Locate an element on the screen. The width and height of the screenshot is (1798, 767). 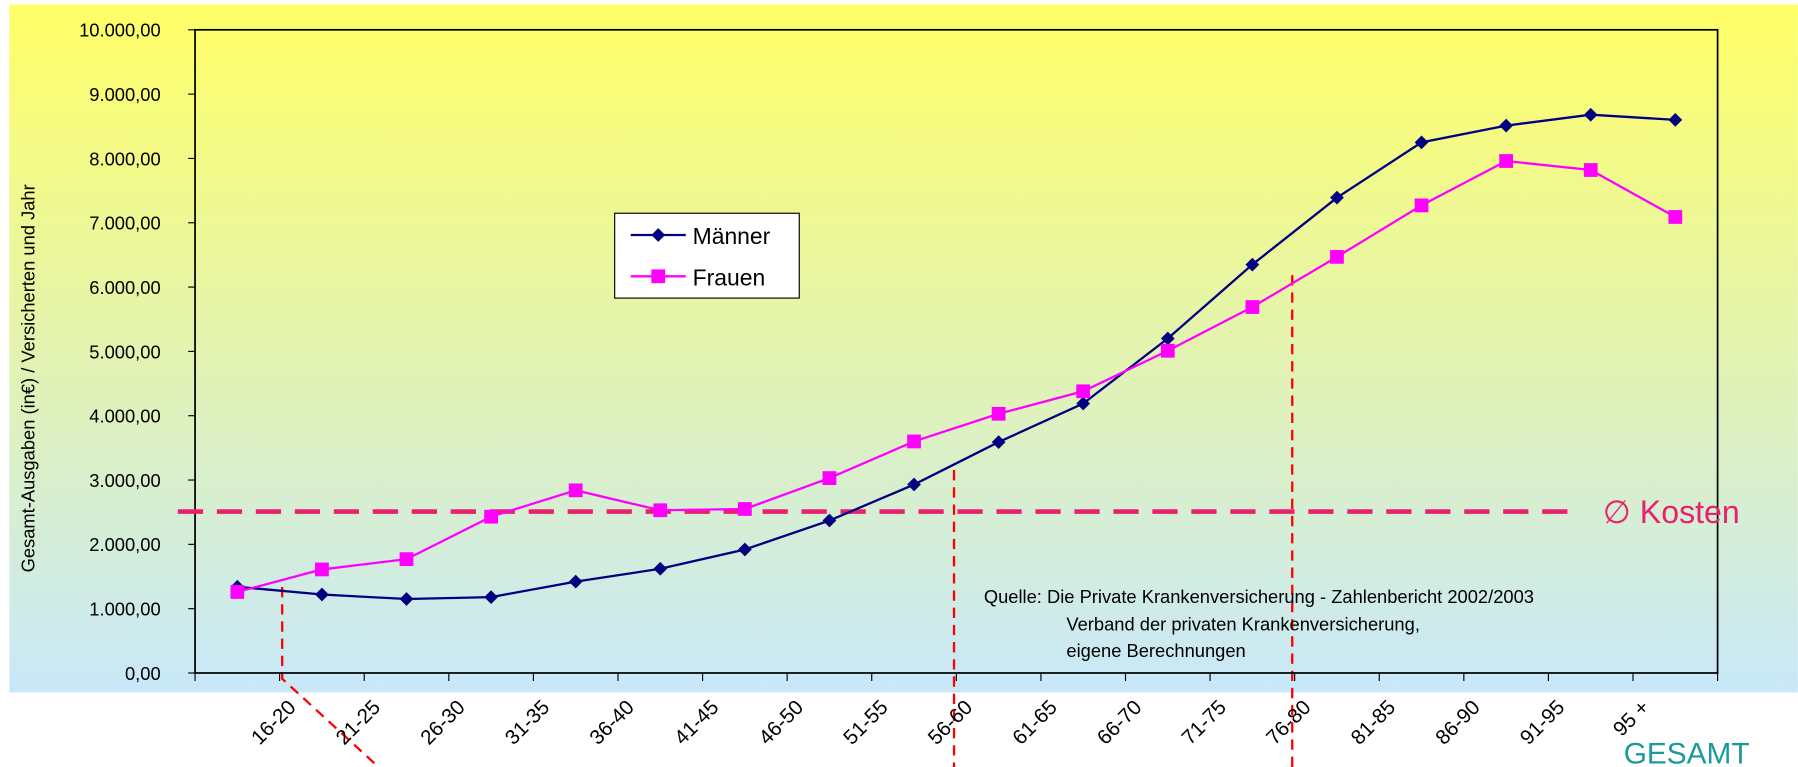
legend-label: Männer is located at coordinates (732, 236).